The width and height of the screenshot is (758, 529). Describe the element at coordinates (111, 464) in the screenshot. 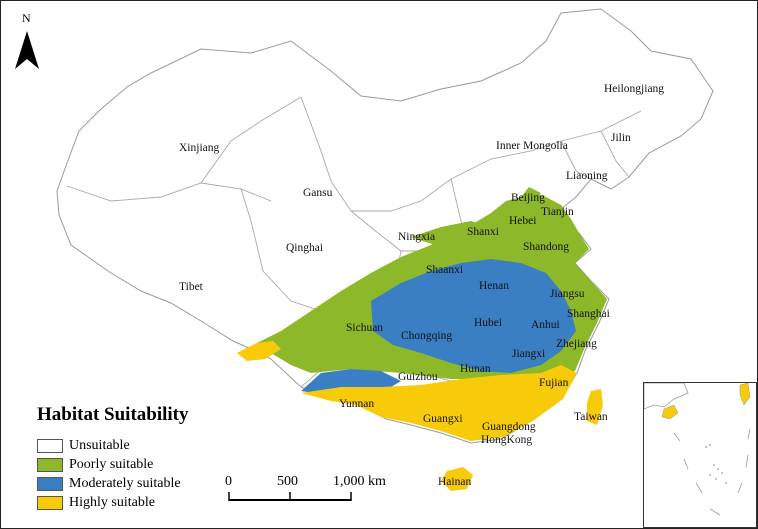

I see `legend-label: Poorly suitable` at that location.